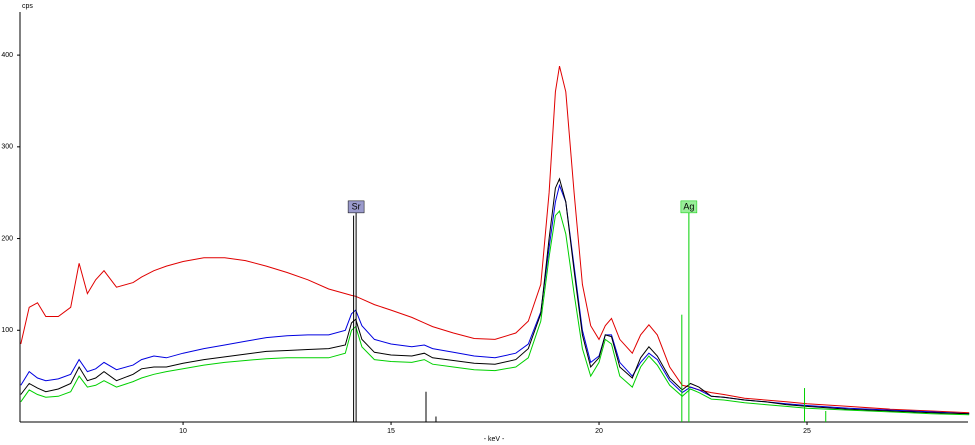  Describe the element at coordinates (183, 431) in the screenshot. I see `x-tick-label: 10` at that location.